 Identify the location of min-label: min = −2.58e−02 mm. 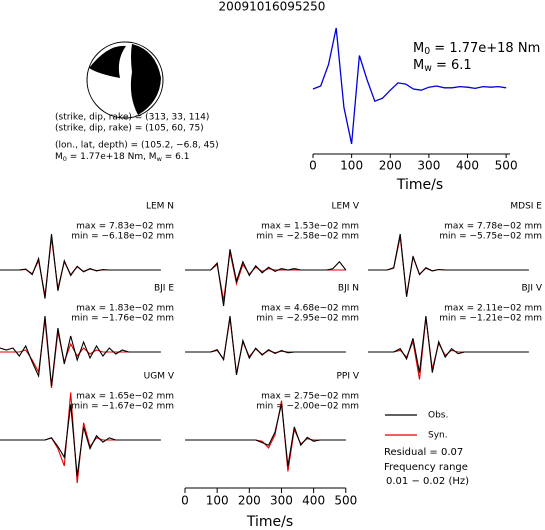
(307, 237).